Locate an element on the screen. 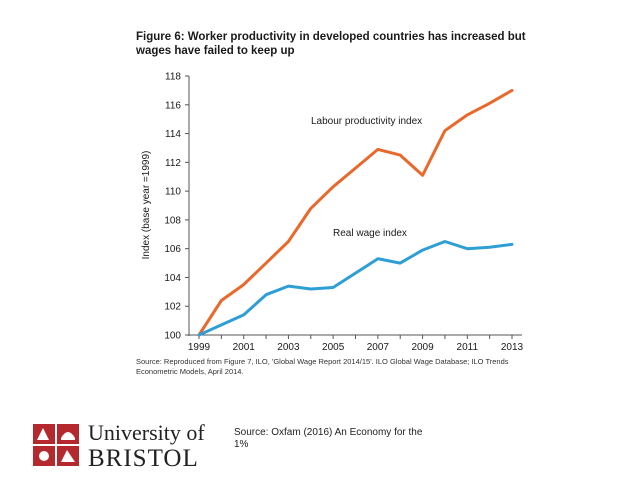 The image size is (638, 479). y-tick-label: 112 is located at coordinates (173, 163).